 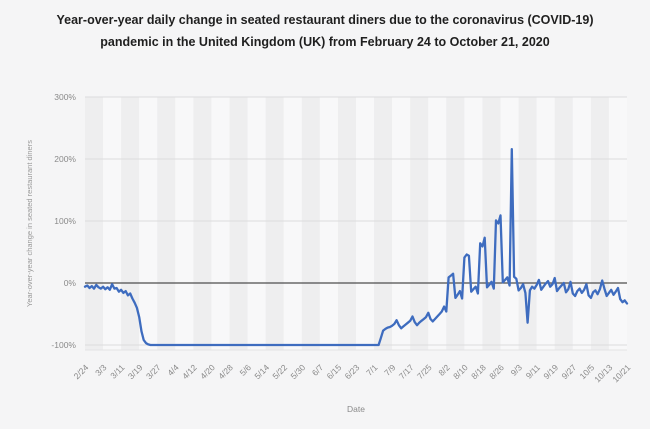 I want to click on x-tick-label: 6/7, so click(x=318, y=370).